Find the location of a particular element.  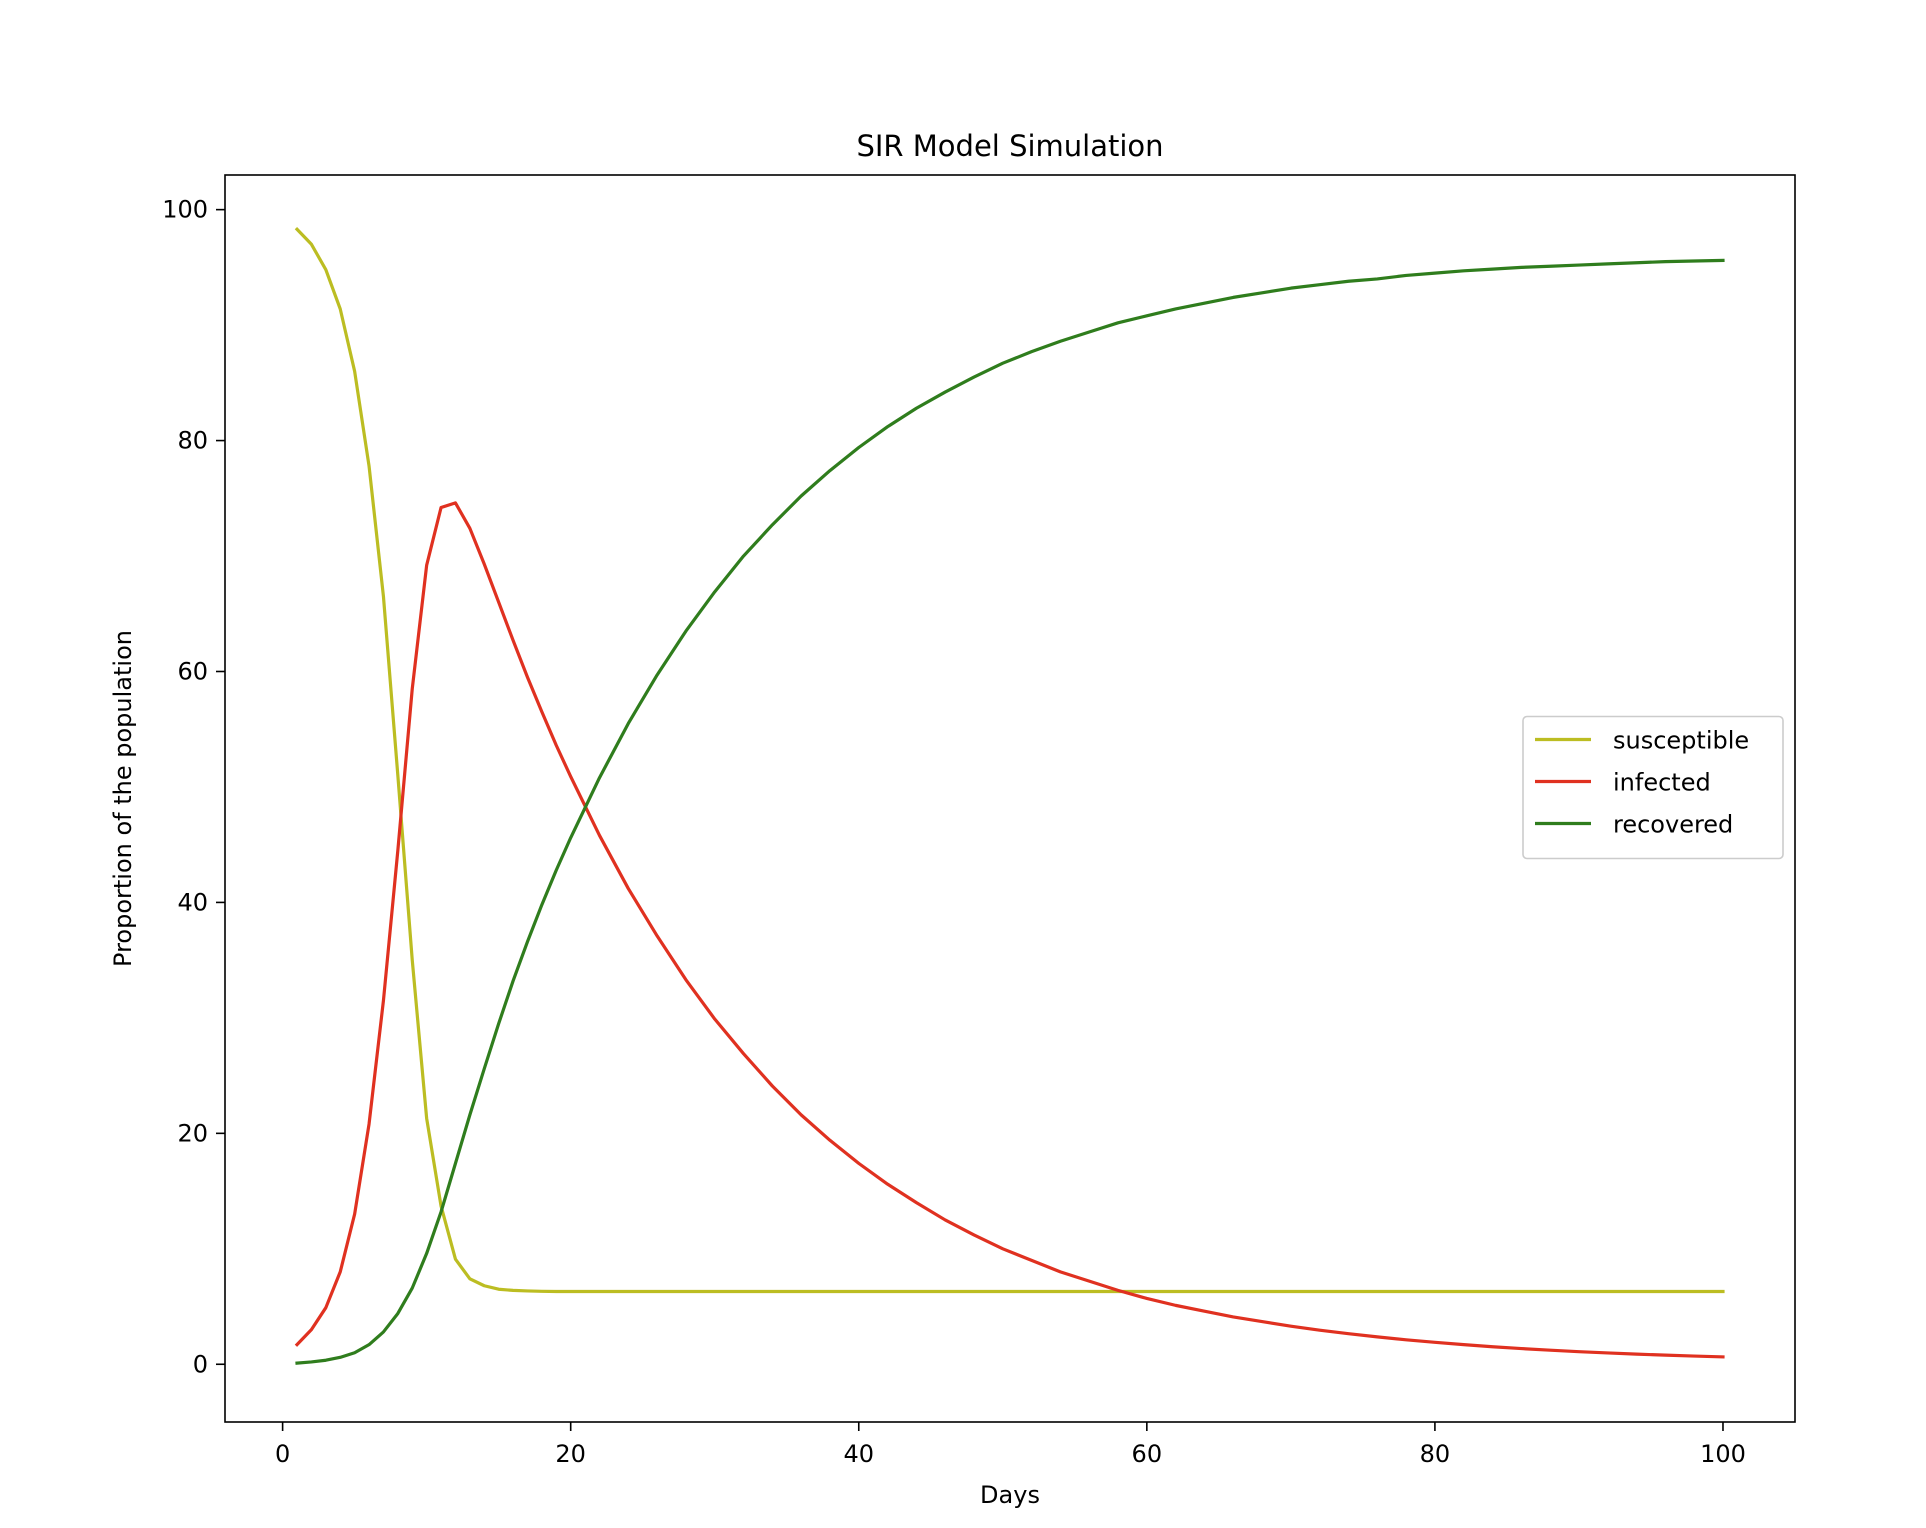

y-tick-label: 0 is located at coordinates (200, 1364).